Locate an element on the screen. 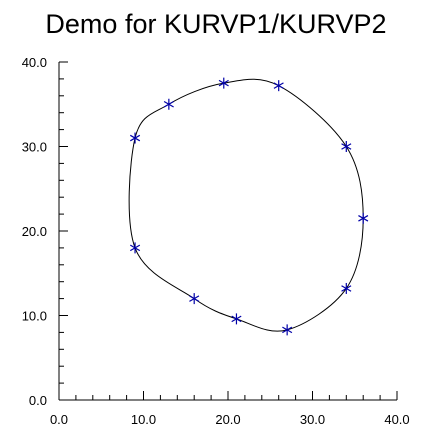  y-tick-label: 30.0 is located at coordinates (34, 147).